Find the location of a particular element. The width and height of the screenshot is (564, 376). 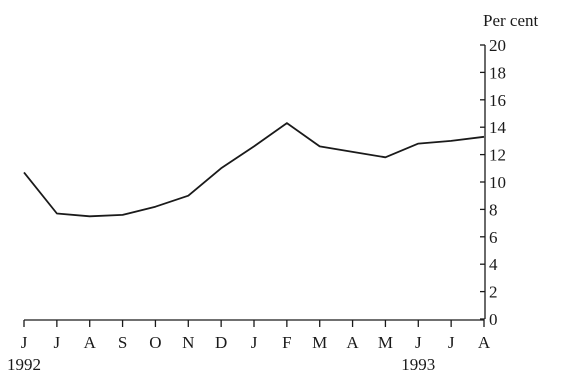

y-tick-label: 10 is located at coordinates (497, 182).